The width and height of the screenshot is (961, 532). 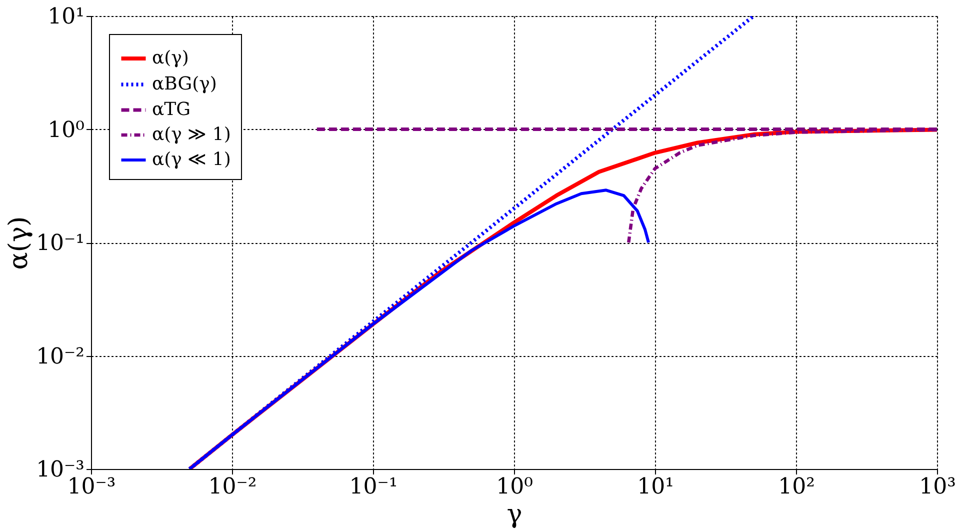 What do you see at coordinates (232, 487) in the screenshot?
I see `x-tick-label: 10⁻²` at bounding box center [232, 487].